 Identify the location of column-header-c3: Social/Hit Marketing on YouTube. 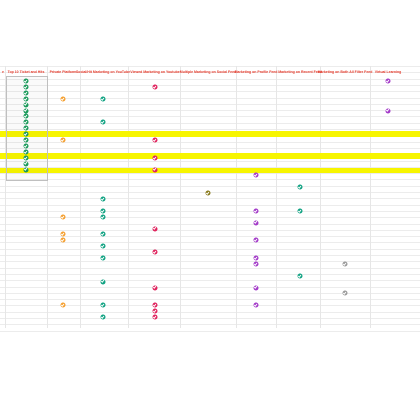
(103, 72).